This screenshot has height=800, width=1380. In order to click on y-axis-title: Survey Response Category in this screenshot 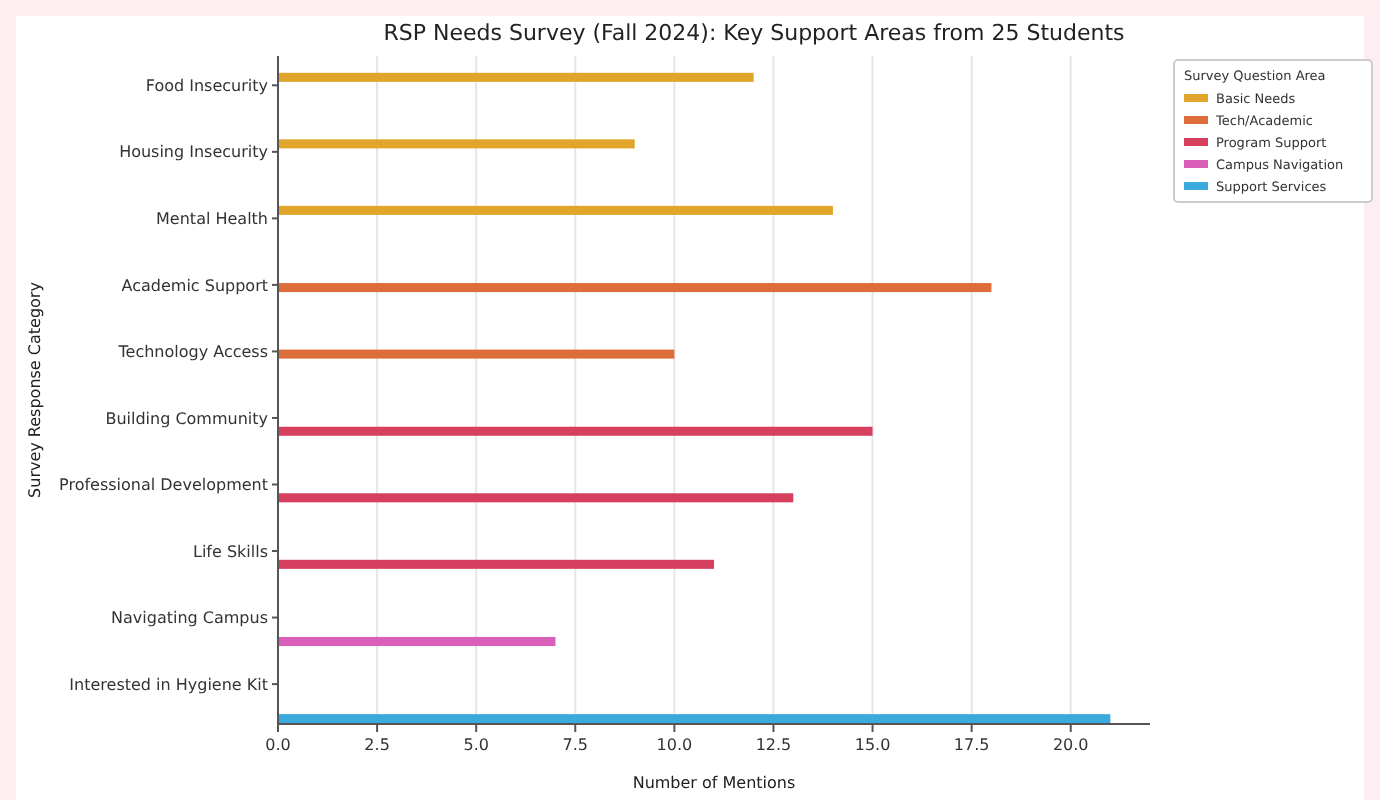, I will do `click(35, 389)`.